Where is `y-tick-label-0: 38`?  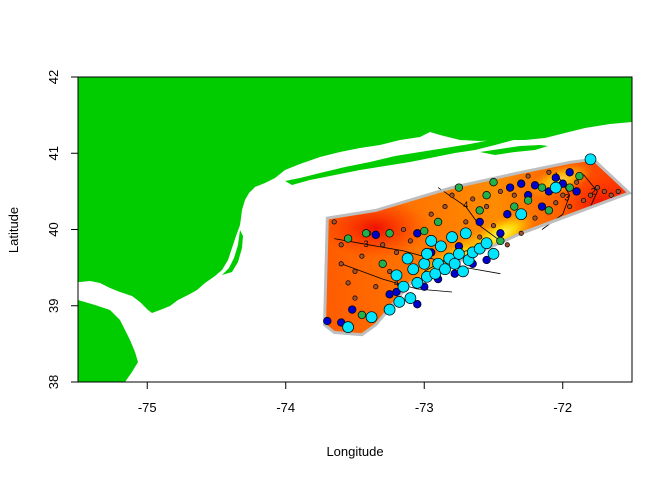 y-tick-label-0: 38 is located at coordinates (53, 382).